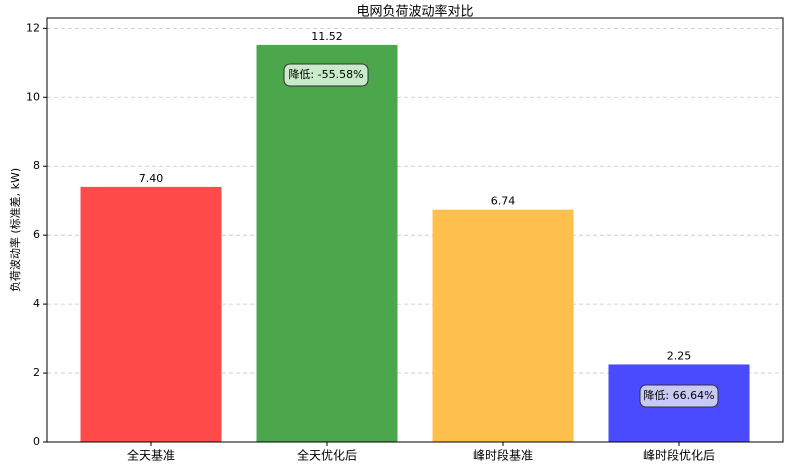  Describe the element at coordinates (151, 178) in the screenshot. I see `value-label: 7.40` at that location.